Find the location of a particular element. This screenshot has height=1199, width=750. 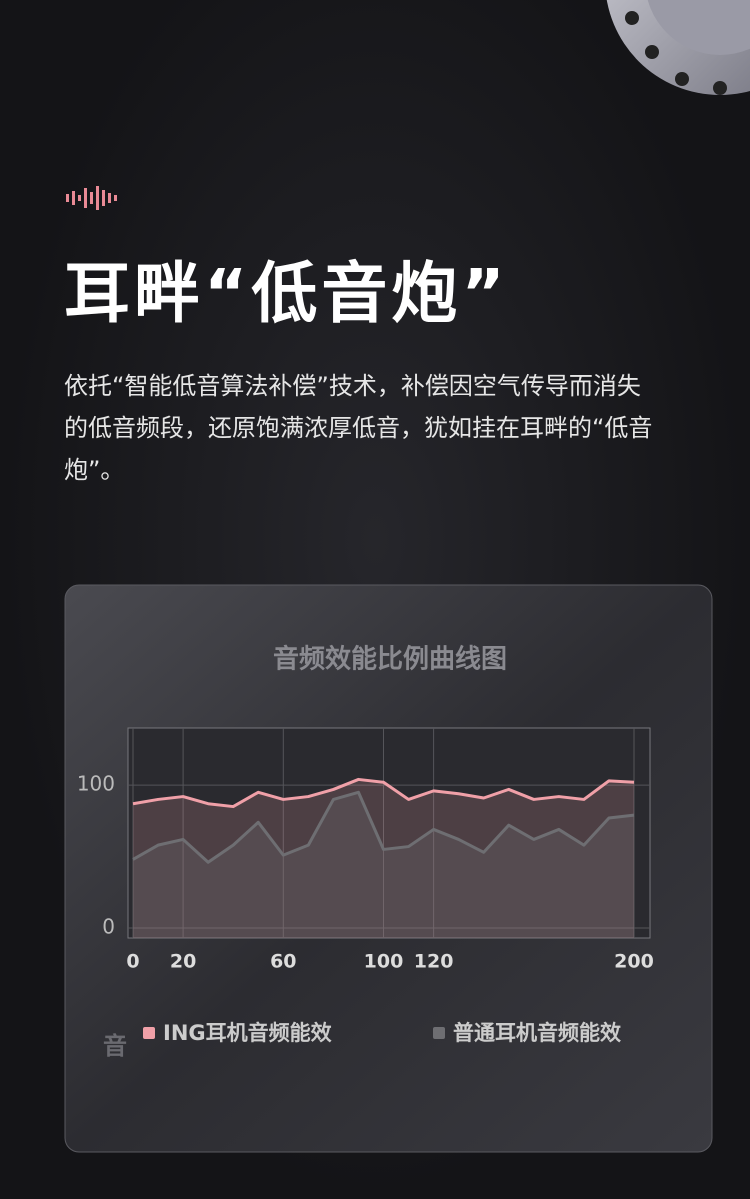

x-tick-label: 100 is located at coordinates (384, 962).